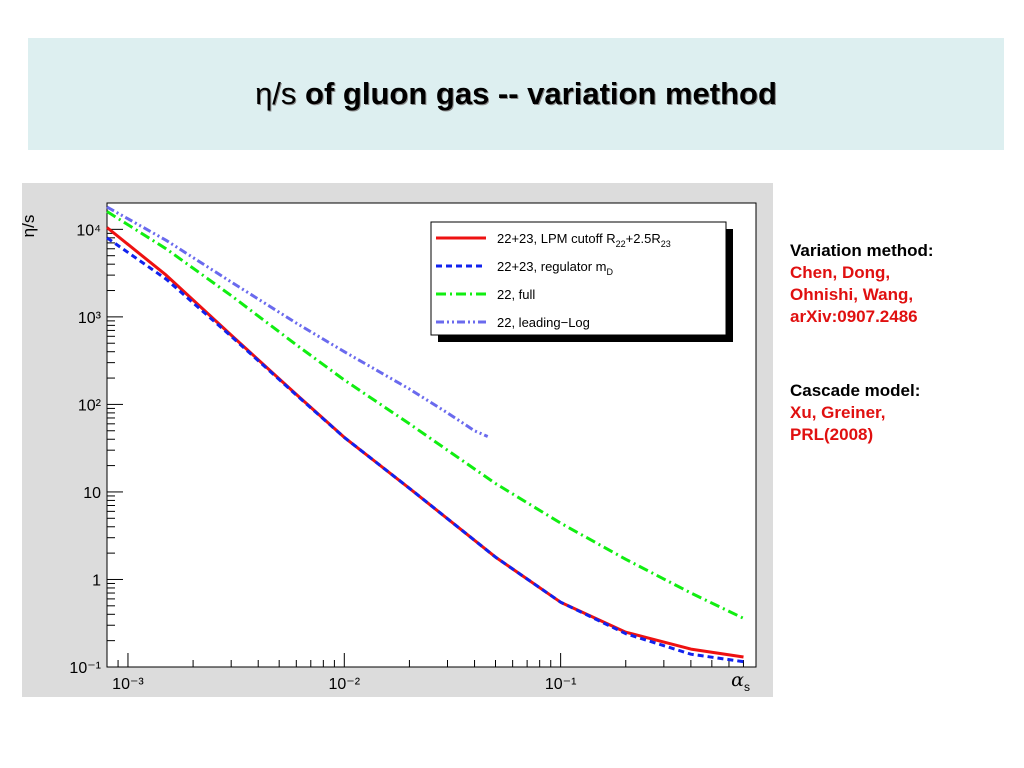 Image resolution: width=1024 pixels, height=768 pixels. I want to click on note-cascade-model: Cascade model: Xu, Greiner, PRL(2008), so click(902, 413).